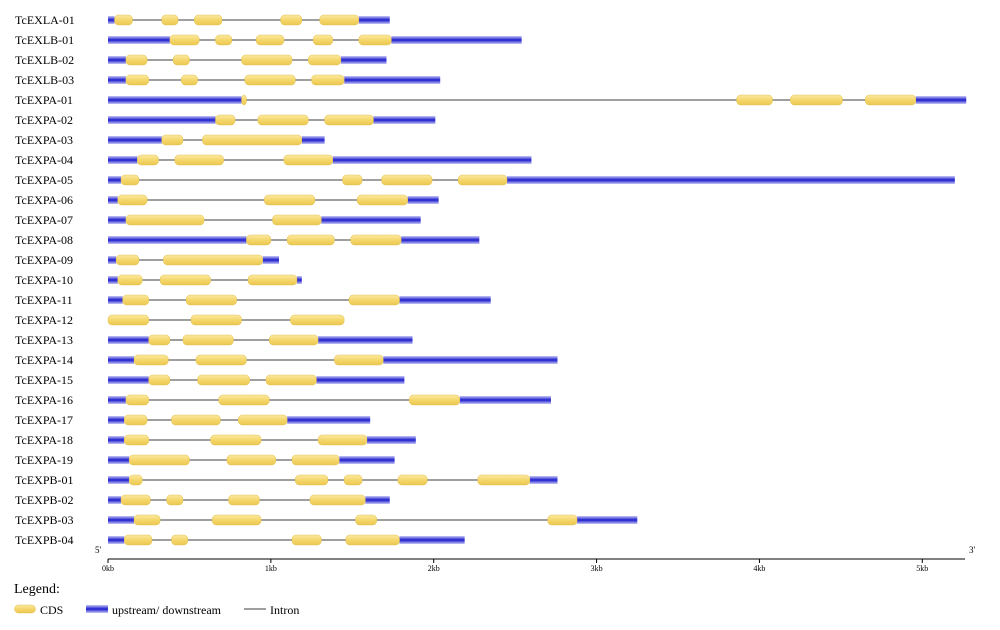 This screenshot has height=630, width=1000. Describe the element at coordinates (205, 460) in the screenshot. I see `gene-row: TcEXPA-19` at that location.